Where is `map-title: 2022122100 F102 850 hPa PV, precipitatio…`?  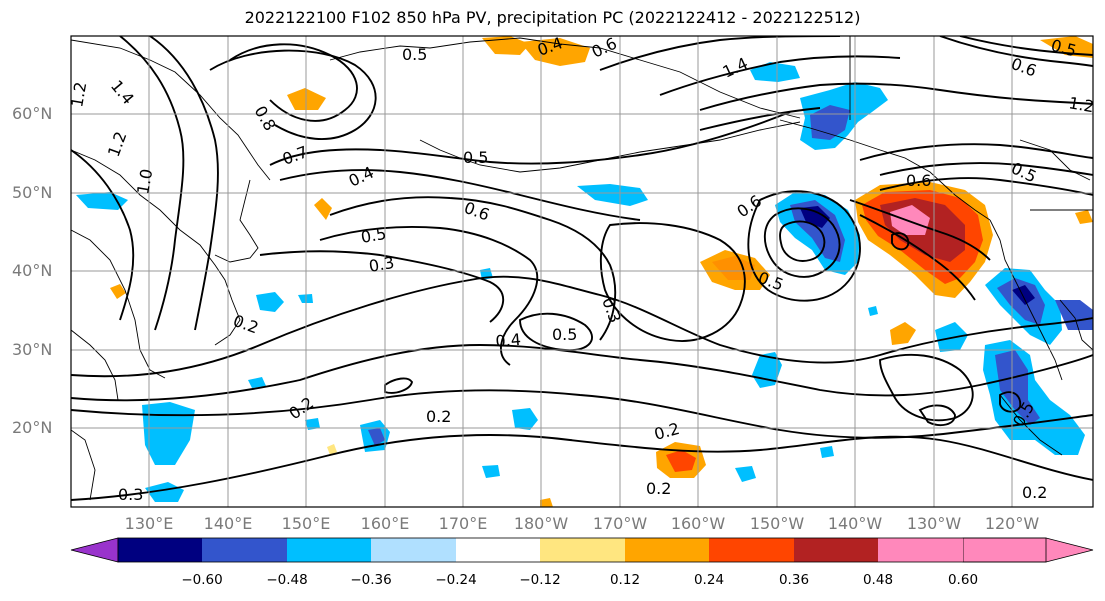 map-title: 2022122100 F102 850 hPa PV, precipitatio… is located at coordinates (552, 17).